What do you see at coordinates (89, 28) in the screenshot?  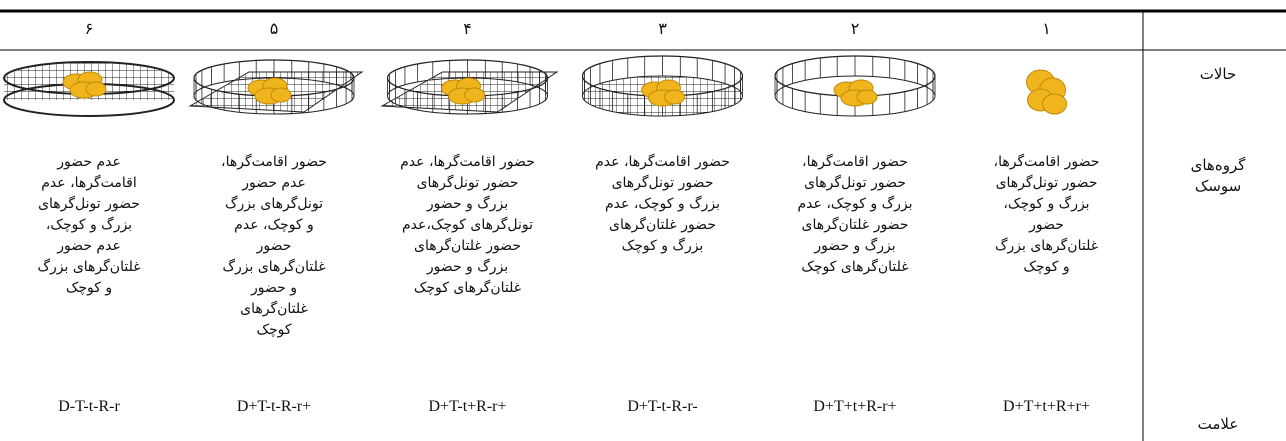 I see `column-number: ۶` at bounding box center [89, 28].